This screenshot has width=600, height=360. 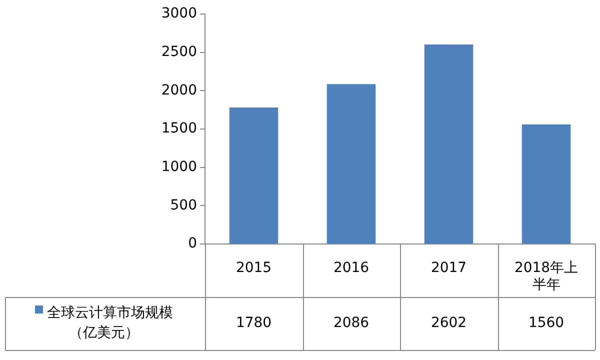 I want to click on y-tick-label: 3000, so click(x=179, y=14).